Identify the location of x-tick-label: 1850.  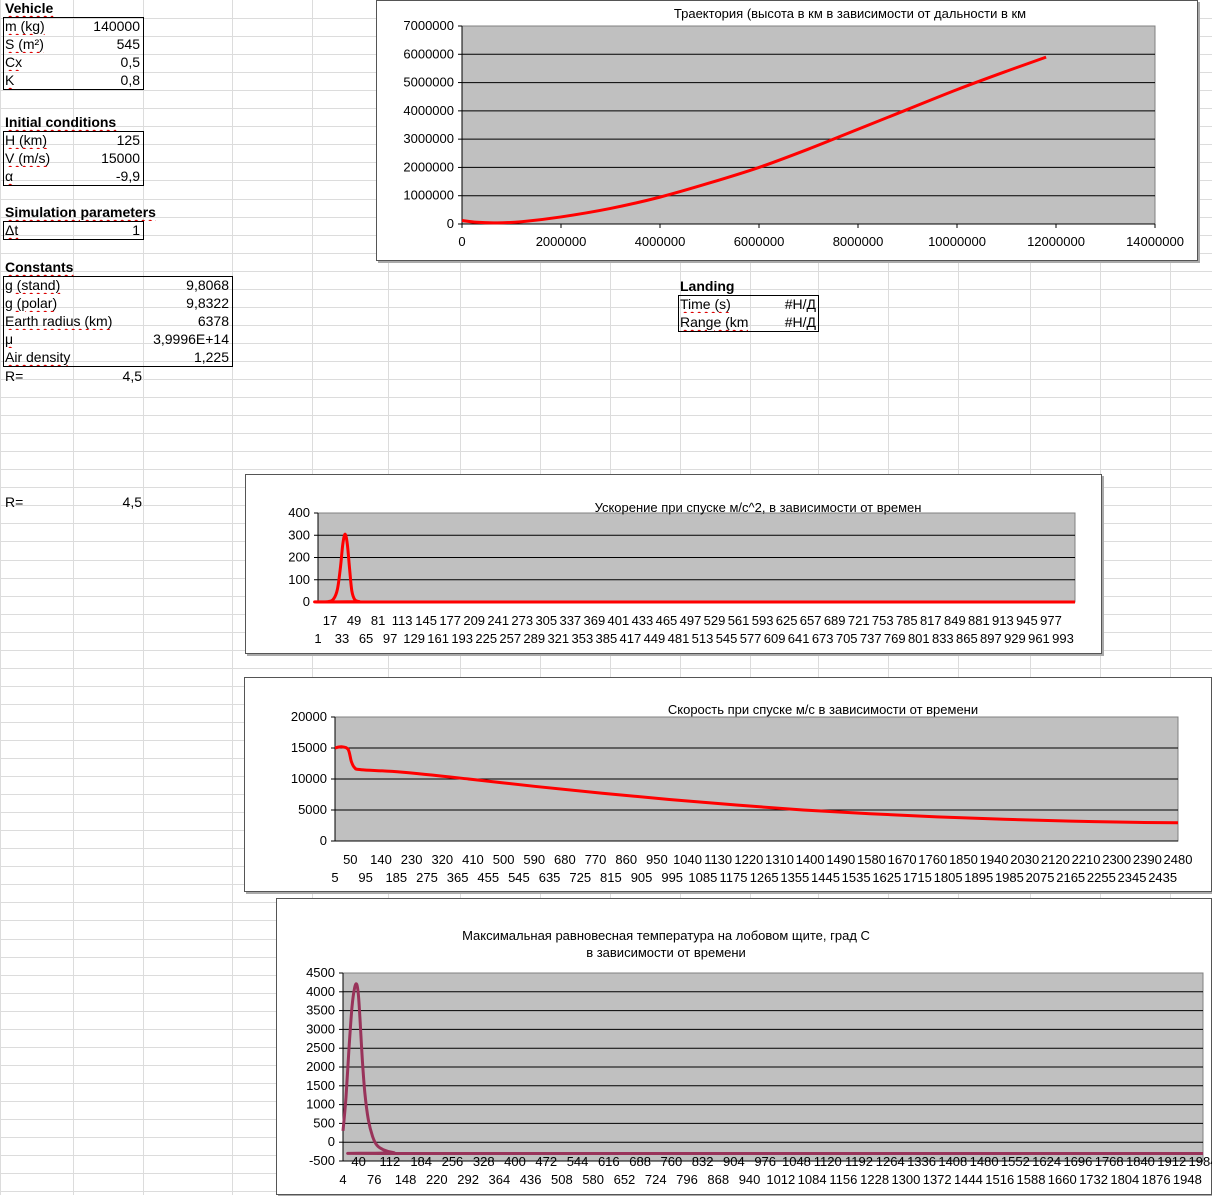
(963, 859).